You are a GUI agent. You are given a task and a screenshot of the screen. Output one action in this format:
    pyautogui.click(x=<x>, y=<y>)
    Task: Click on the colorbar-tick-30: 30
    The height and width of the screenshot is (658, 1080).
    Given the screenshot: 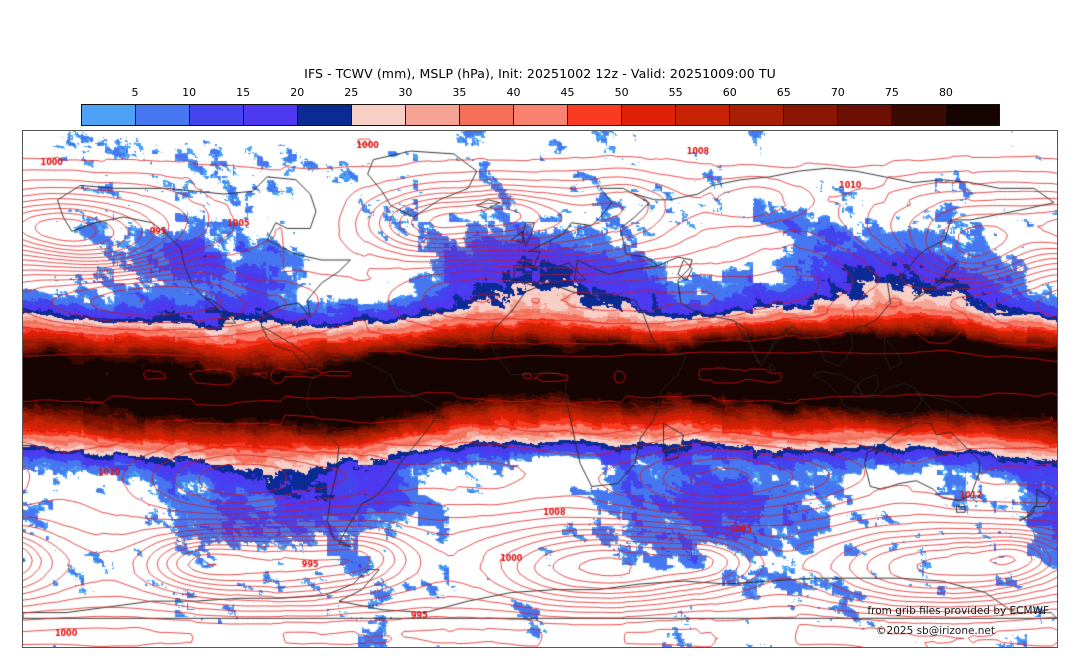 What is the action you would take?
    pyautogui.click(x=405, y=92)
    